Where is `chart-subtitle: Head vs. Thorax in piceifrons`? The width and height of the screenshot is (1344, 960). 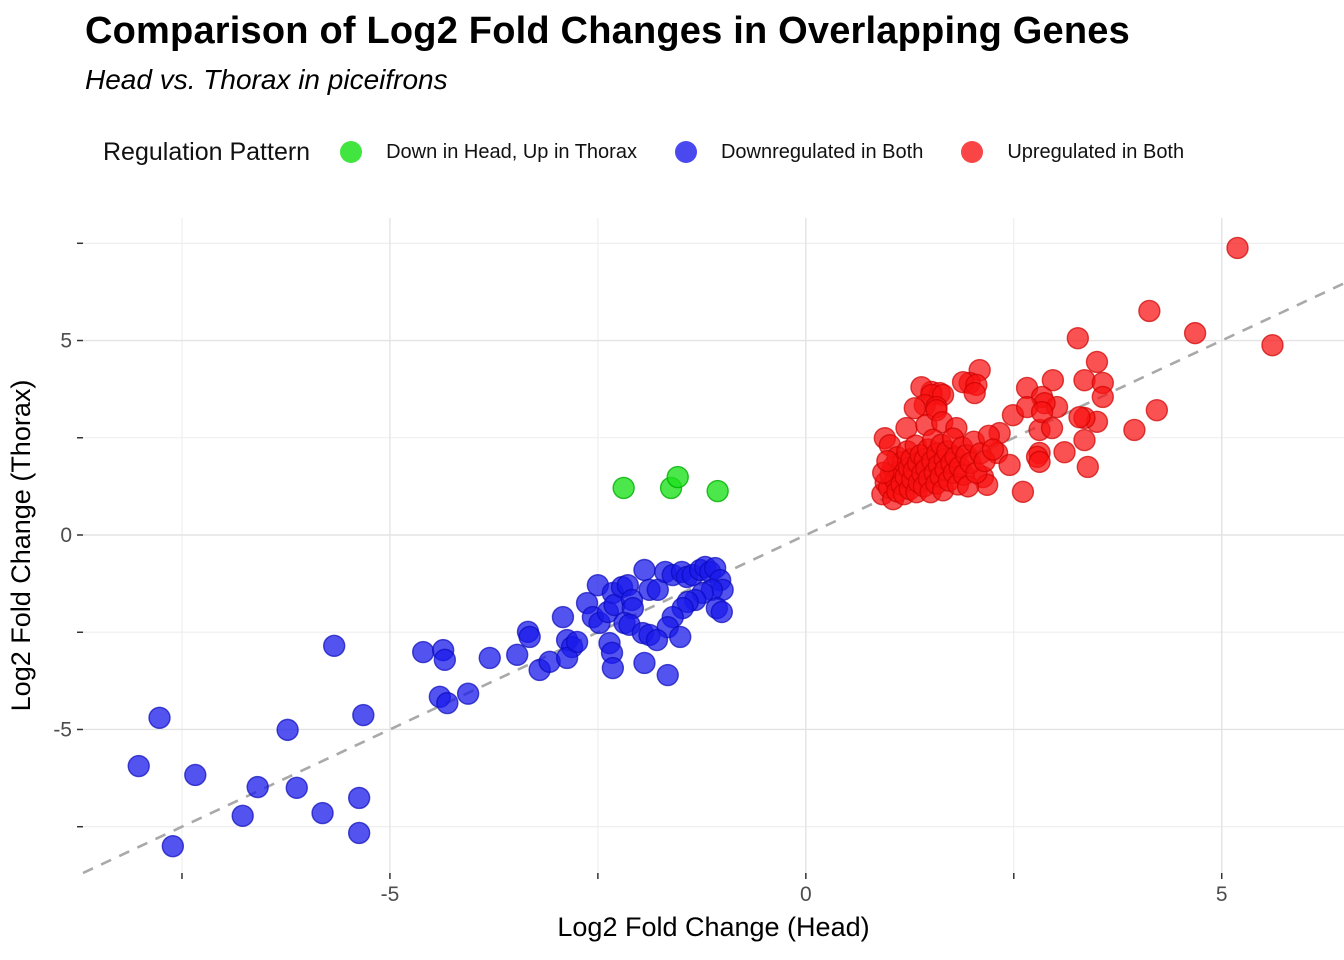 chart-subtitle: Head vs. Thorax in piceifrons is located at coordinates (266, 79).